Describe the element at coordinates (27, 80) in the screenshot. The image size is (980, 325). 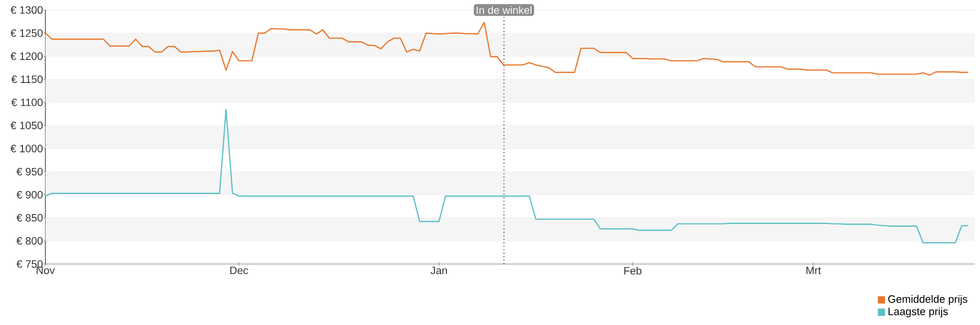
I see `y-tick-label: € 1150` at that location.